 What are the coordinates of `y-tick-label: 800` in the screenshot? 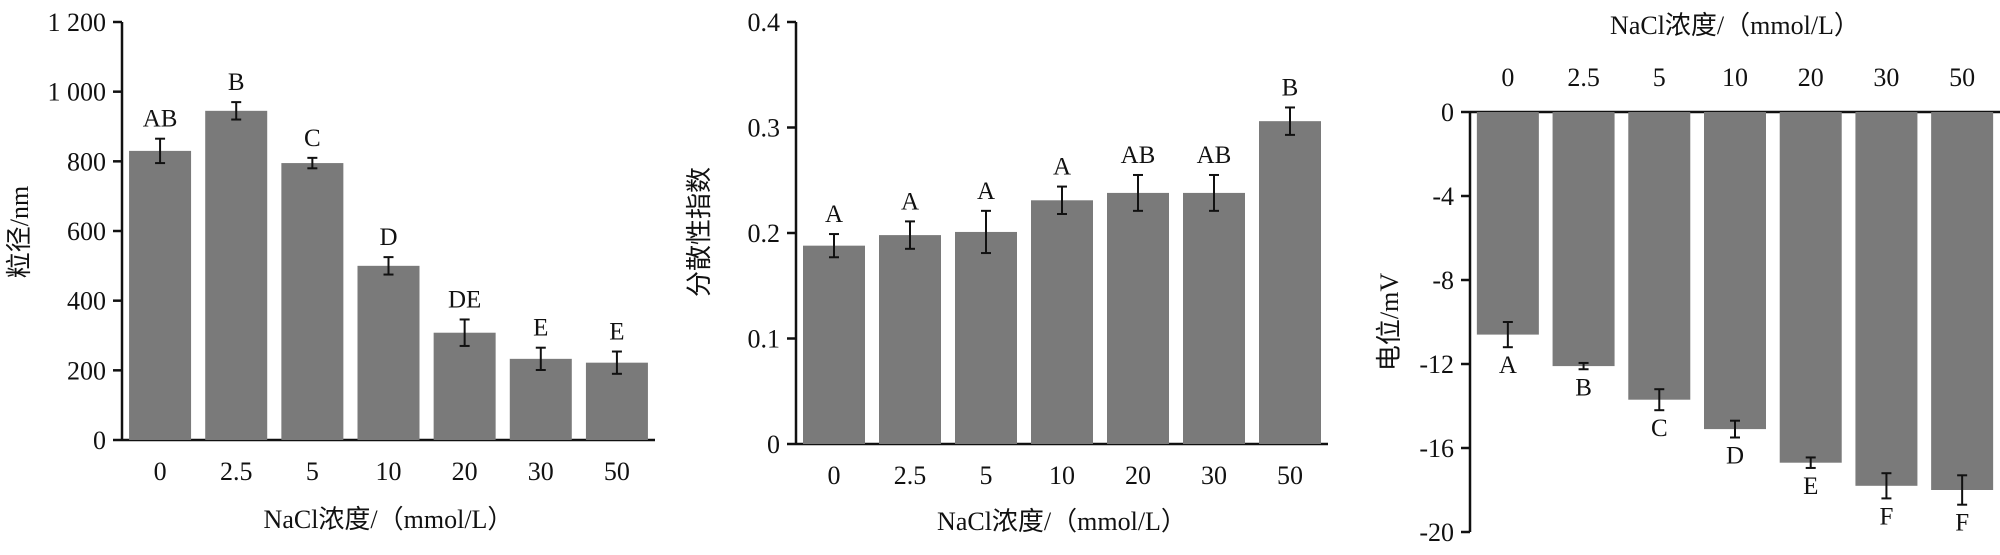 It's located at (86, 161).